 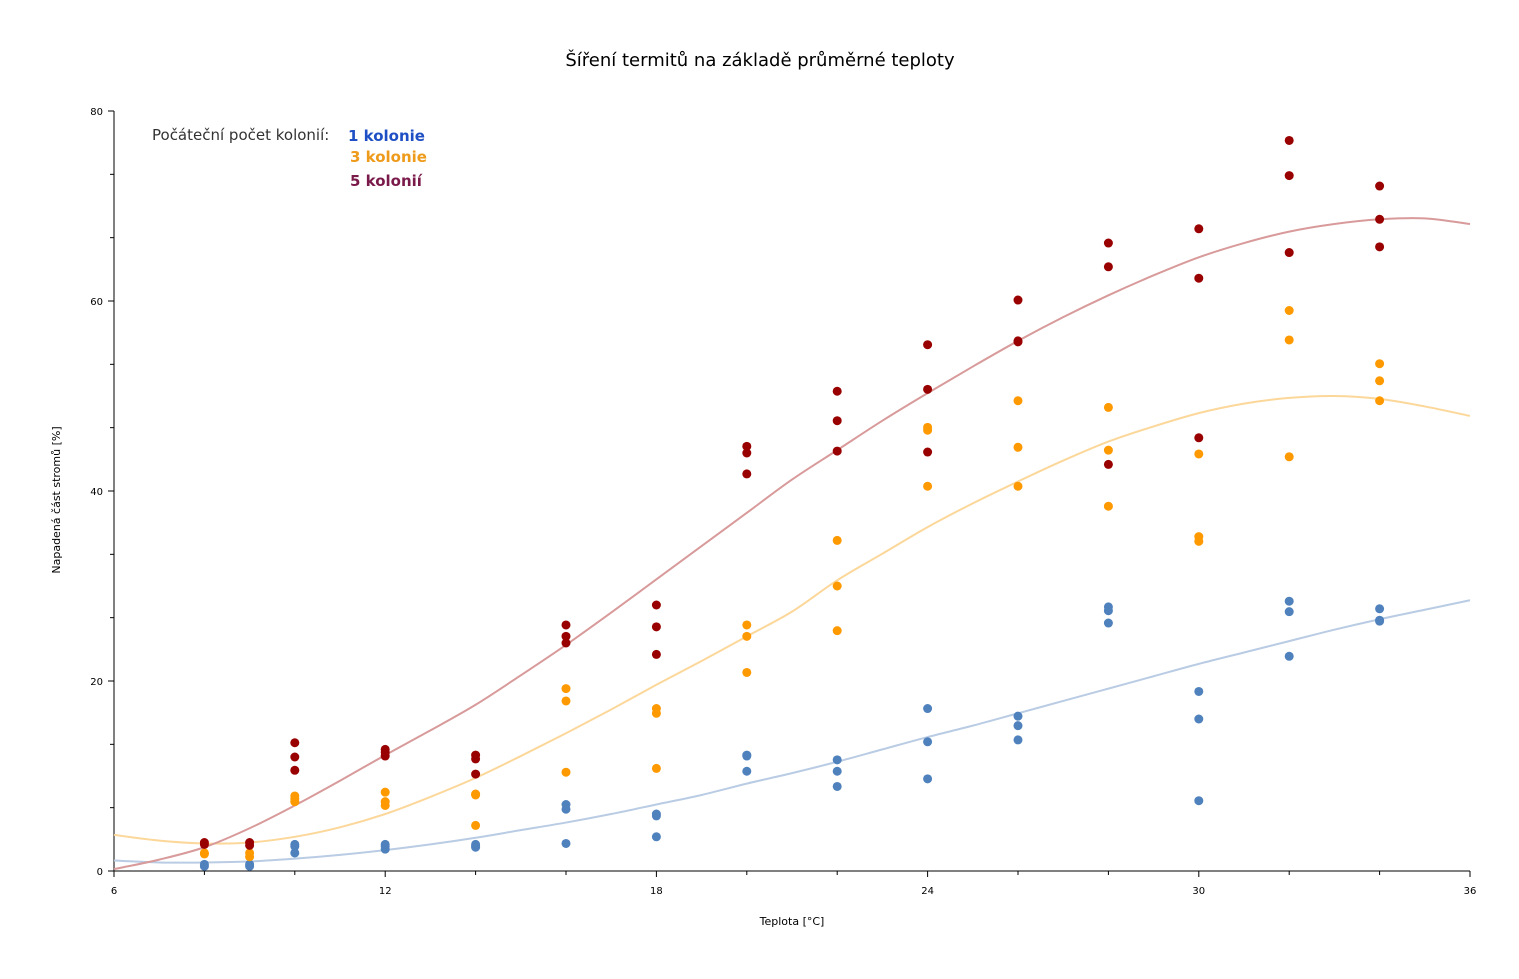 What do you see at coordinates (100, 872) in the screenshot?
I see `y-tick-label: 0` at bounding box center [100, 872].